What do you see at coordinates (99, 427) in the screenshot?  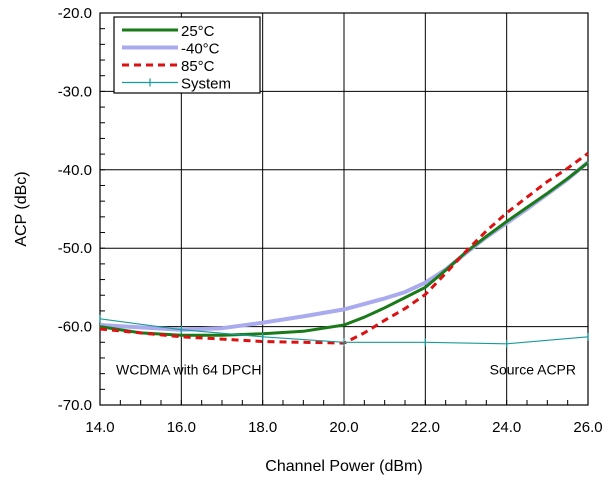 I see `x-tick-label: 14.0` at bounding box center [99, 427].